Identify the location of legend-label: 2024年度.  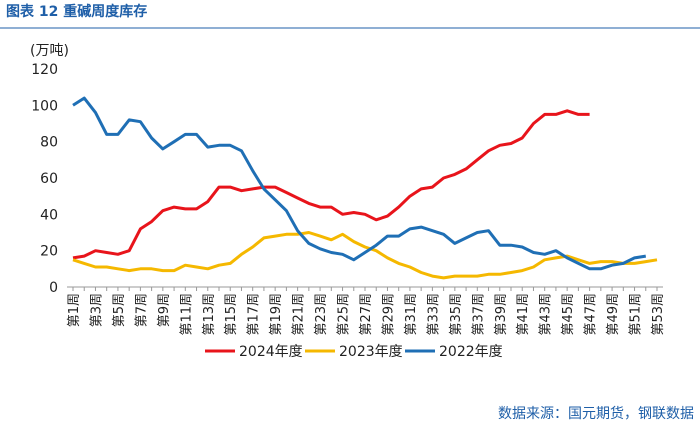
(271, 352).